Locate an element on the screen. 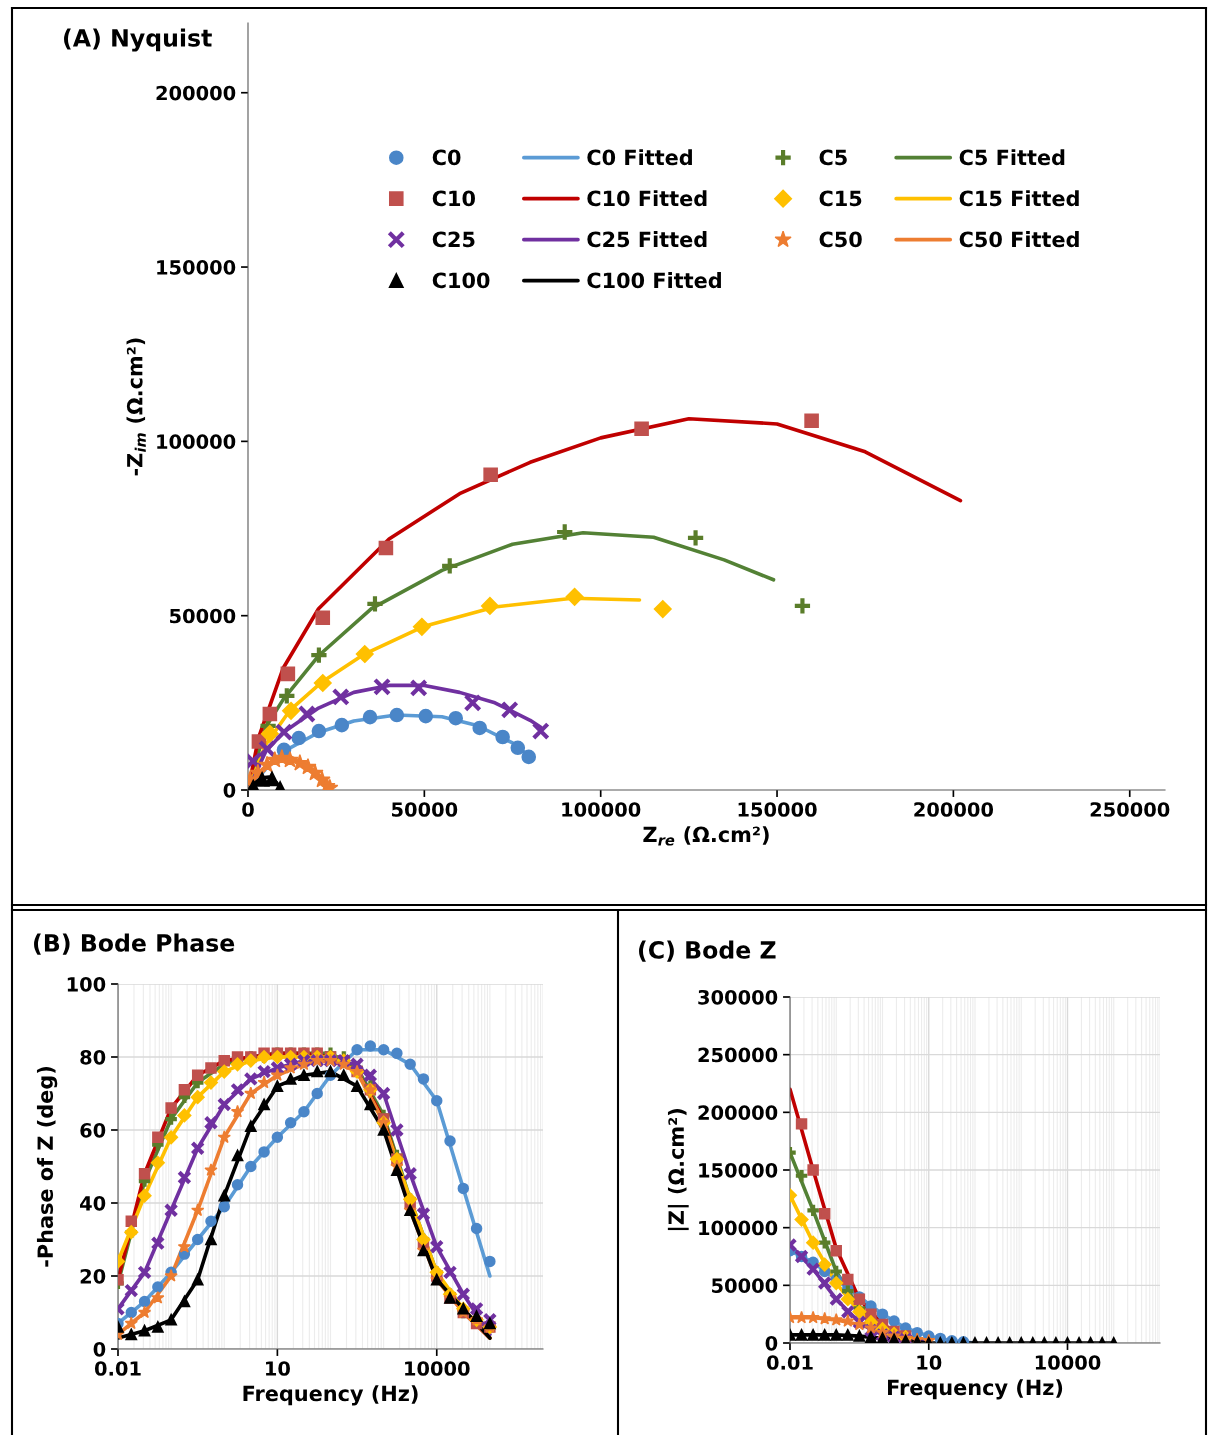 This screenshot has width=1208, height=1436. y-tick-label: 300000 is located at coordinates (738, 997).